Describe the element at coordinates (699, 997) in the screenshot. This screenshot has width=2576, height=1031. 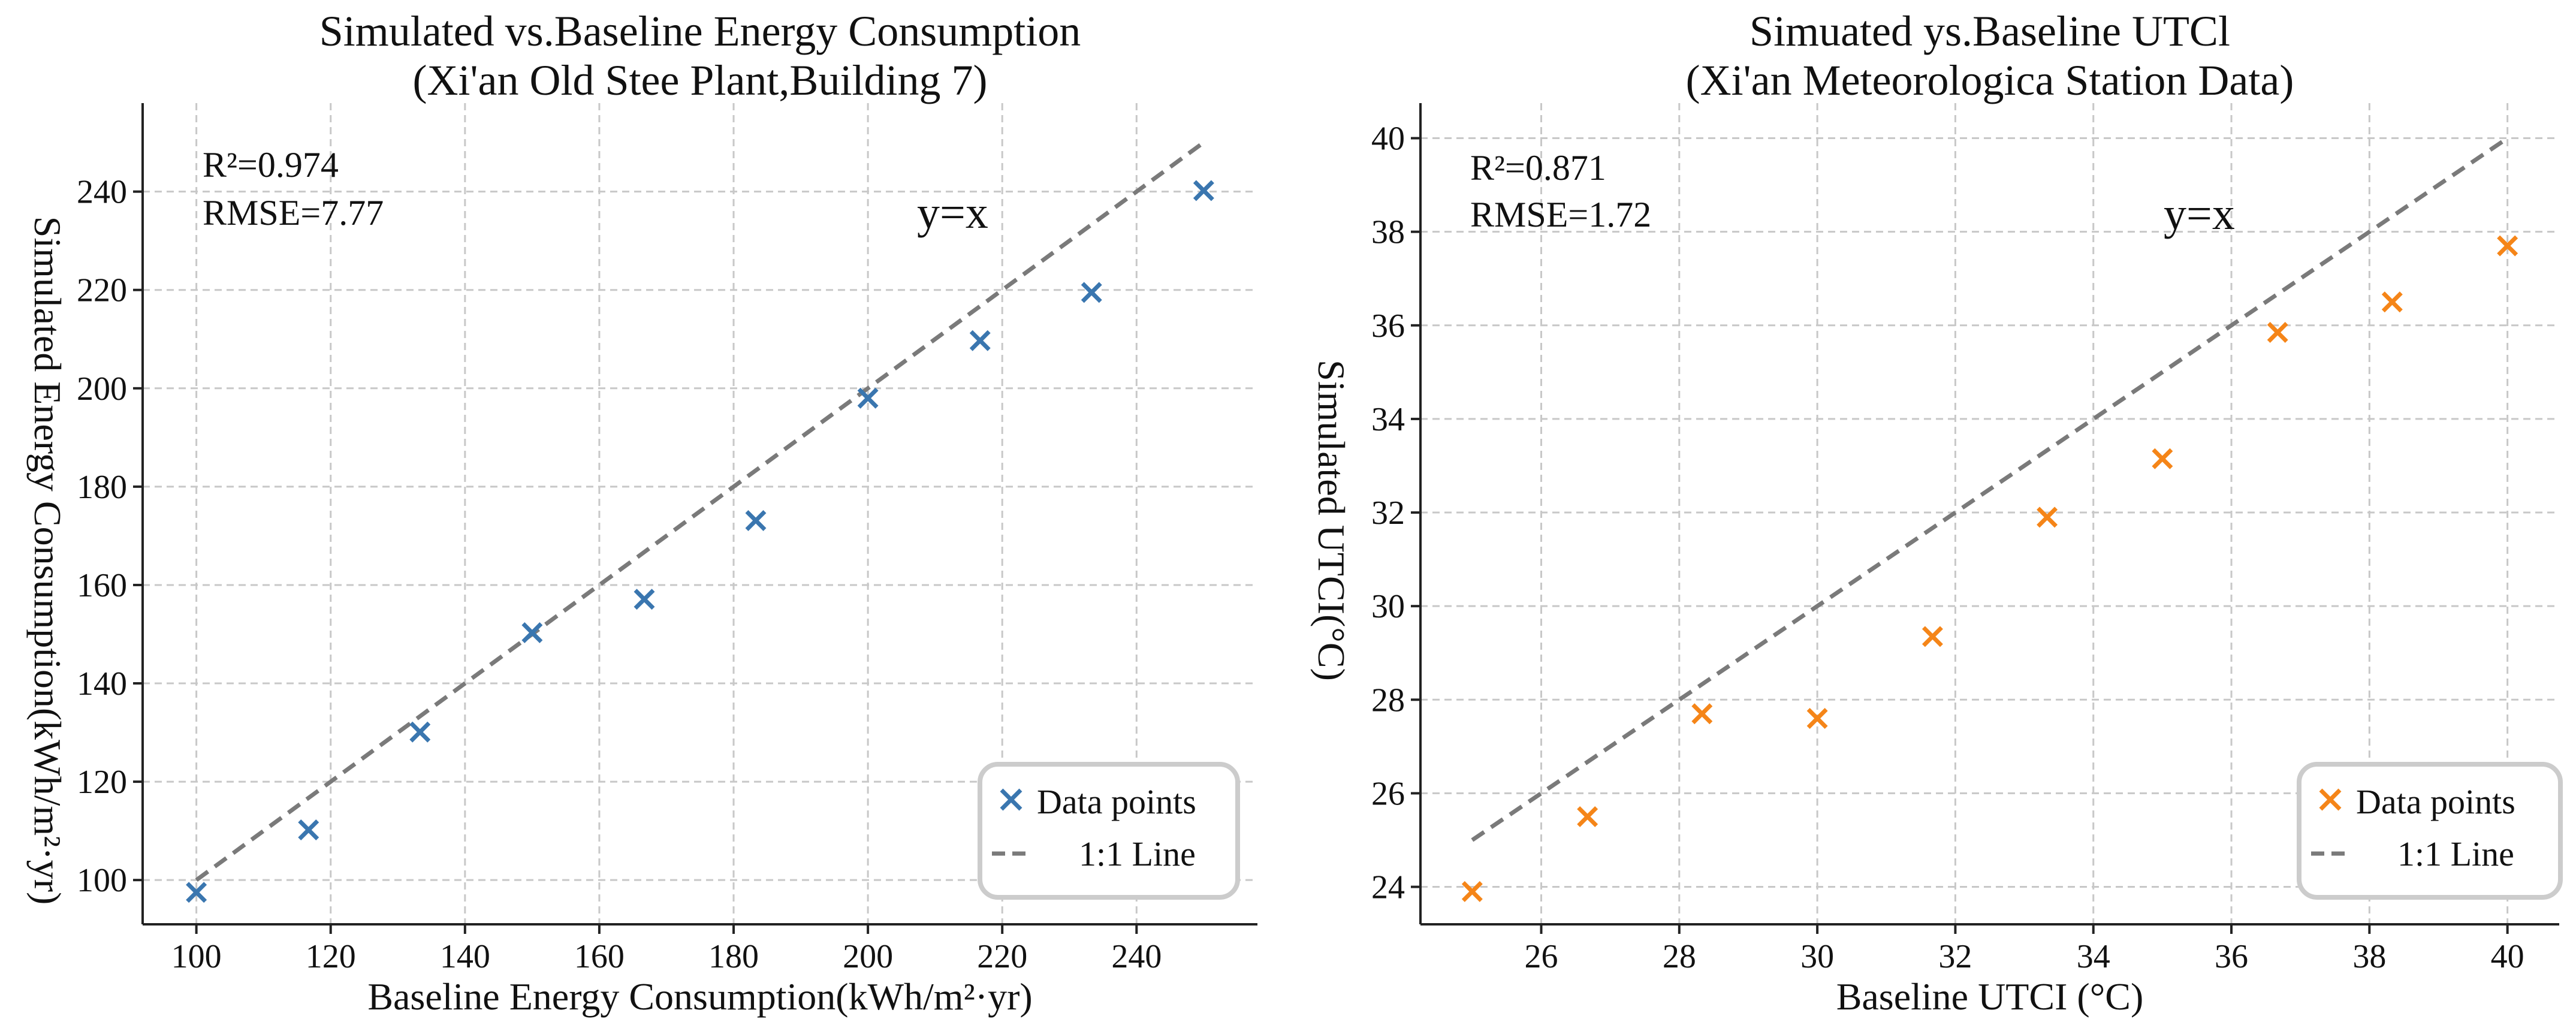
I see `x-axis-label: Baseline Energy Consumption(kWh/m²·yr)` at that location.